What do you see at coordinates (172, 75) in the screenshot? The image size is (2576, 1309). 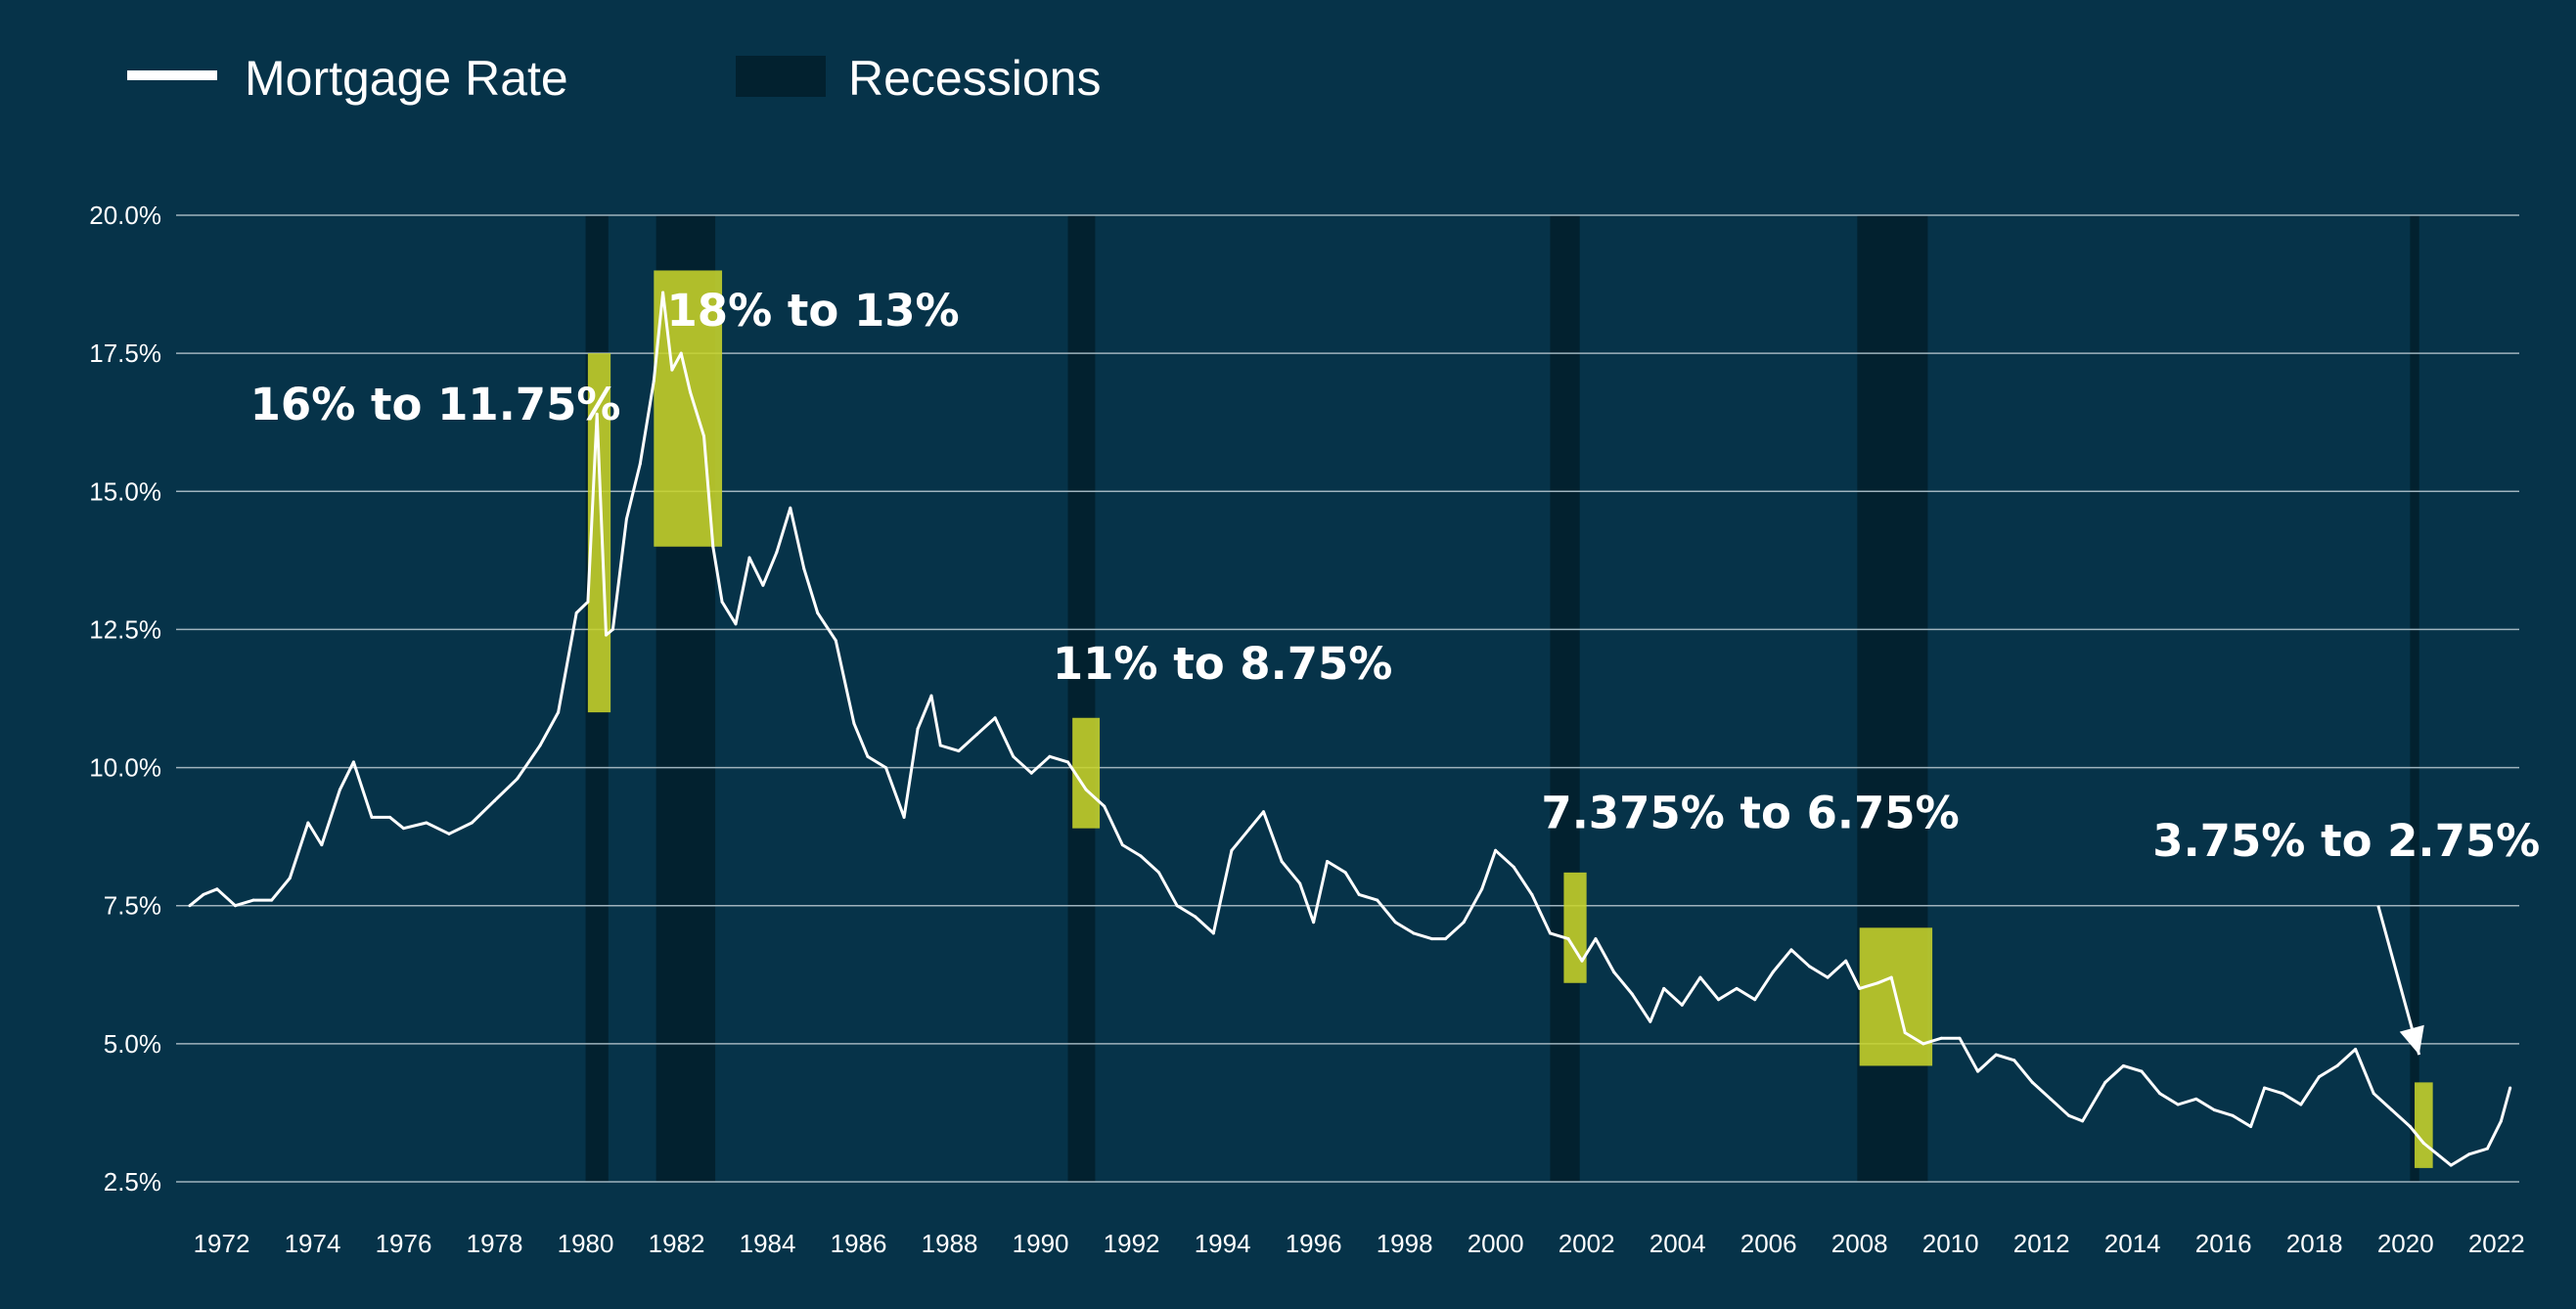 I see `legend-line-swatch` at bounding box center [172, 75].